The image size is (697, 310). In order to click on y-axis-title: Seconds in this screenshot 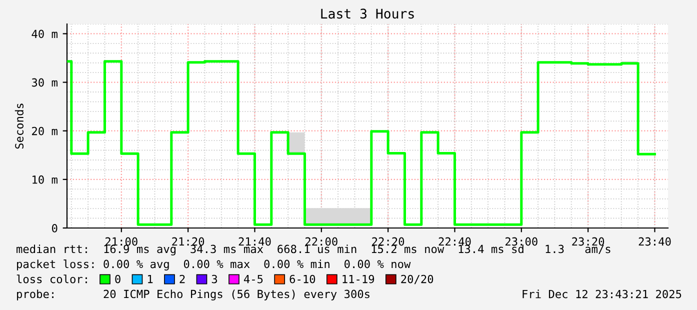, I will do `click(19, 126)`.